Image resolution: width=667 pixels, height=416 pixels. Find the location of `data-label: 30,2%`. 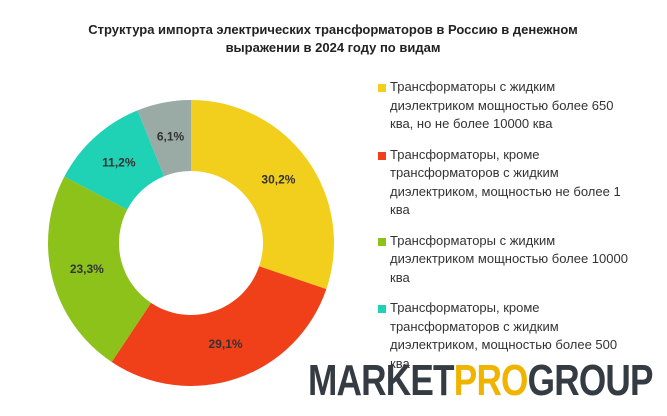

data-label: 30,2% is located at coordinates (278, 180).